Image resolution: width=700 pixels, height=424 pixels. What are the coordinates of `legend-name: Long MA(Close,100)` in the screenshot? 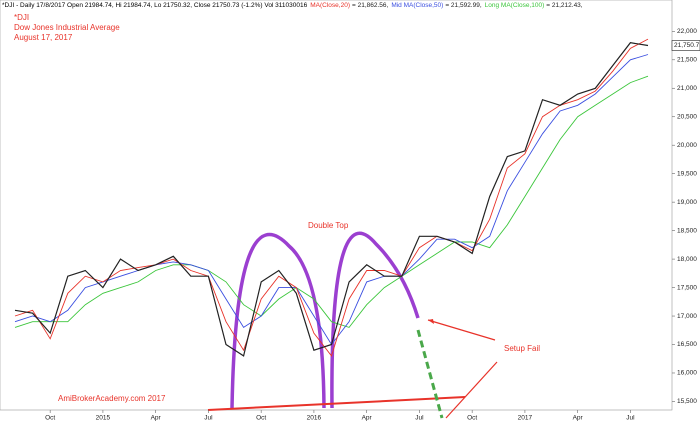 It's located at (515, 5).